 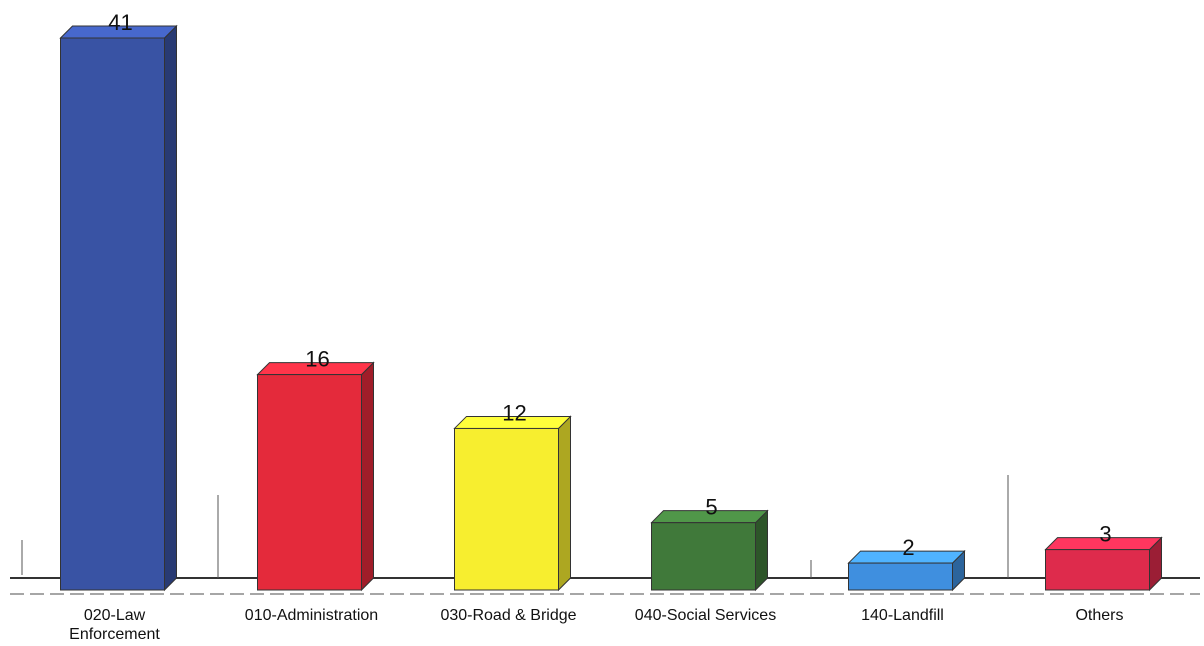 I want to click on value-label-4: 5, so click(x=711, y=507).